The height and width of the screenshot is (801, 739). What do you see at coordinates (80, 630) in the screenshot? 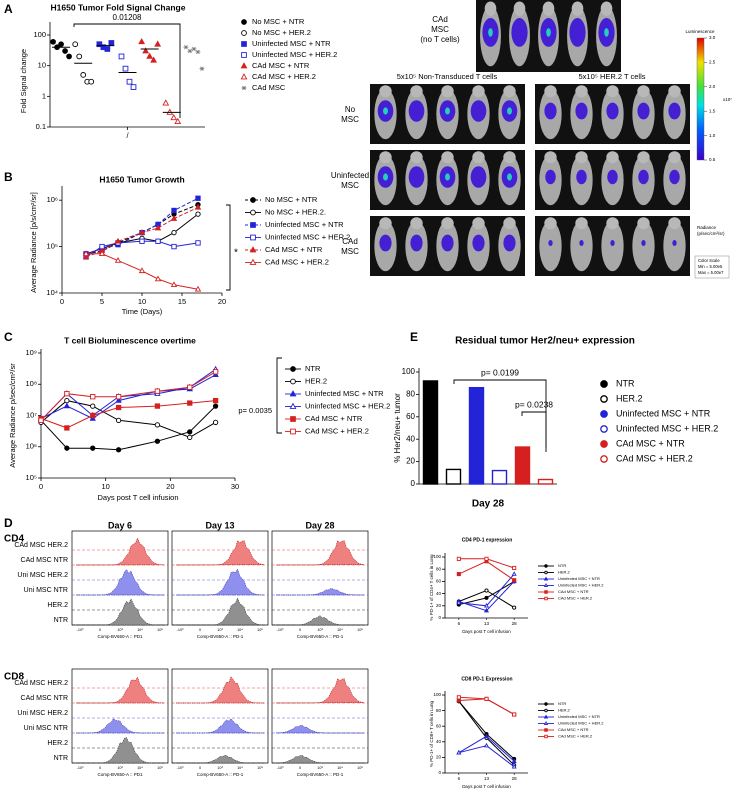
I see `flow-axis-tick: -10³` at bounding box center [80, 630].